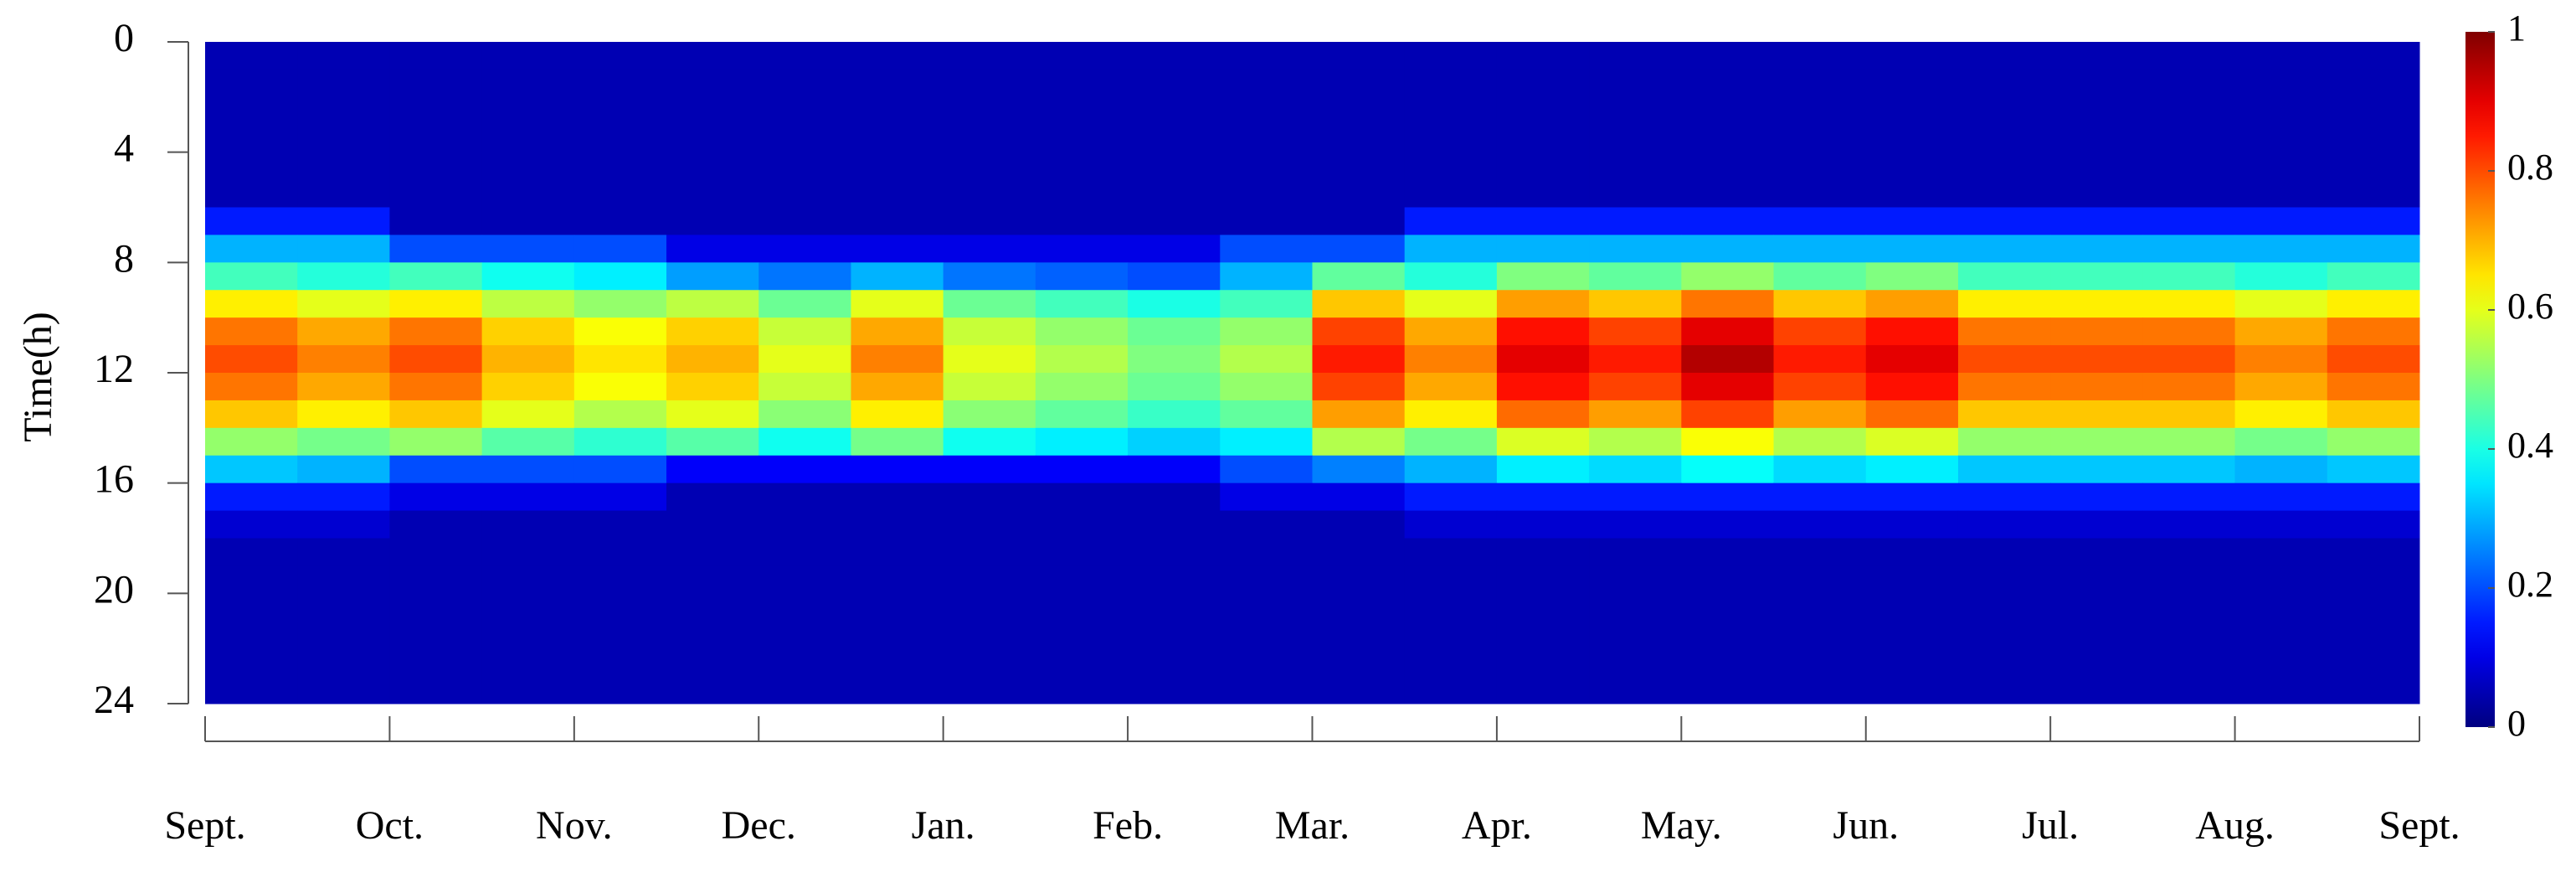 This screenshot has height=872, width=2576. I want to click on colorbar-tick-label: 0.4, so click(2530, 445).